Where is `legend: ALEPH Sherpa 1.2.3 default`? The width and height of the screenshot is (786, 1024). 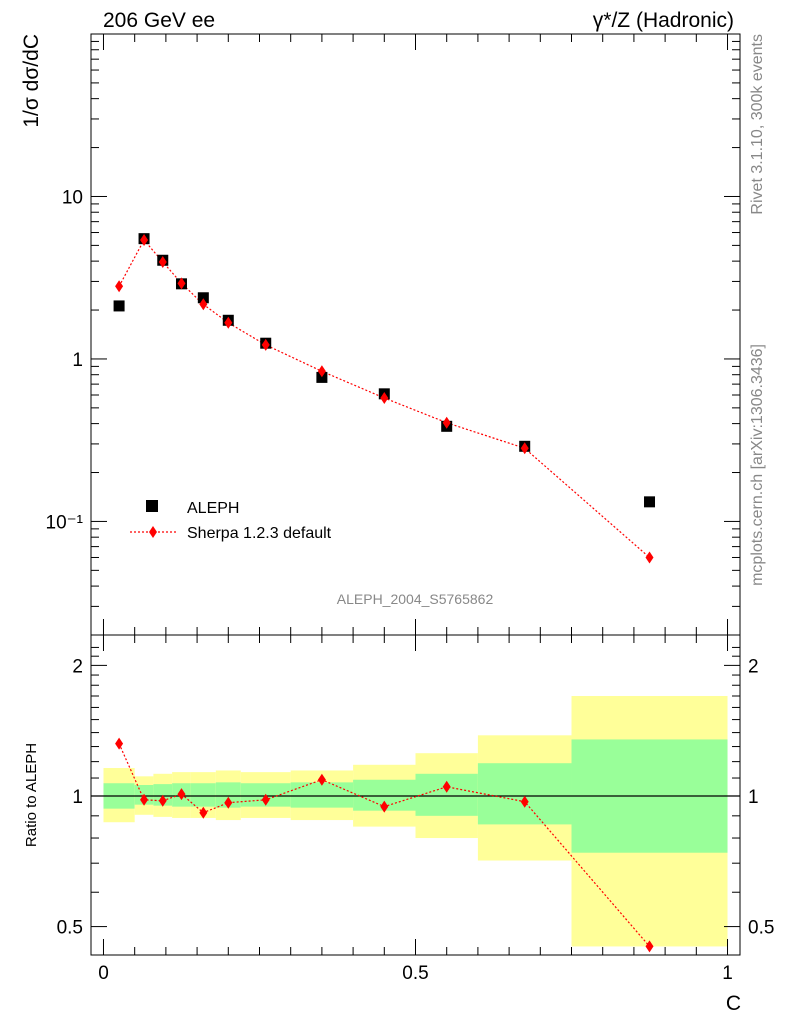
legend: ALEPH Sherpa 1.2.3 default is located at coordinates (231, 521).